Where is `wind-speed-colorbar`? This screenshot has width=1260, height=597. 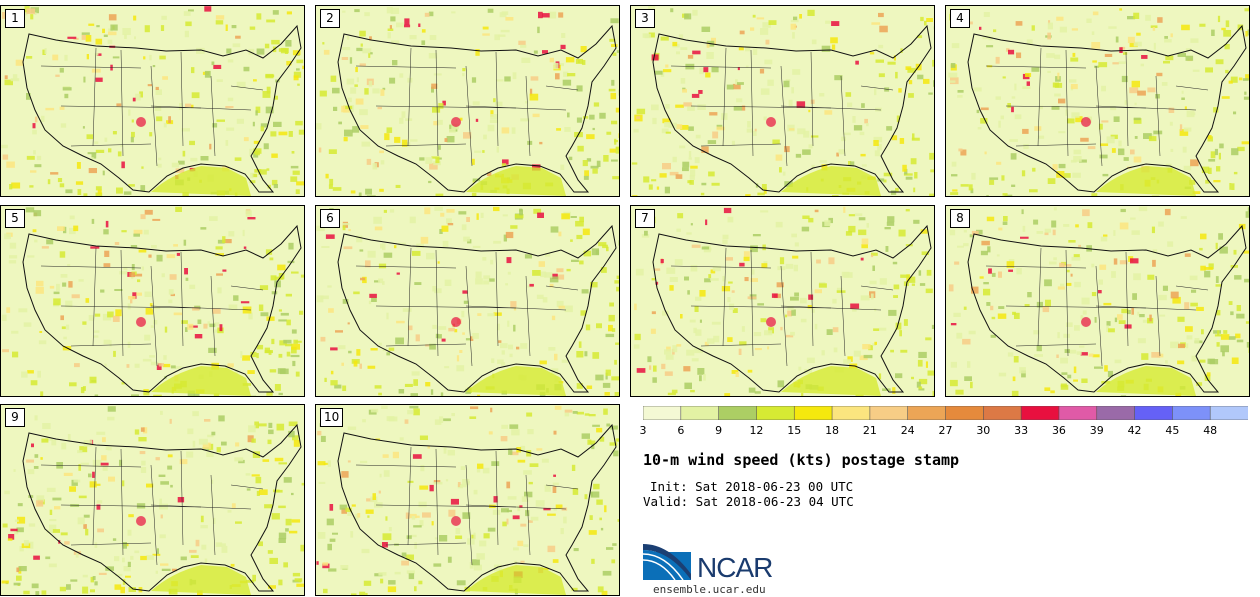 wind-speed-colorbar is located at coordinates (945, 413).